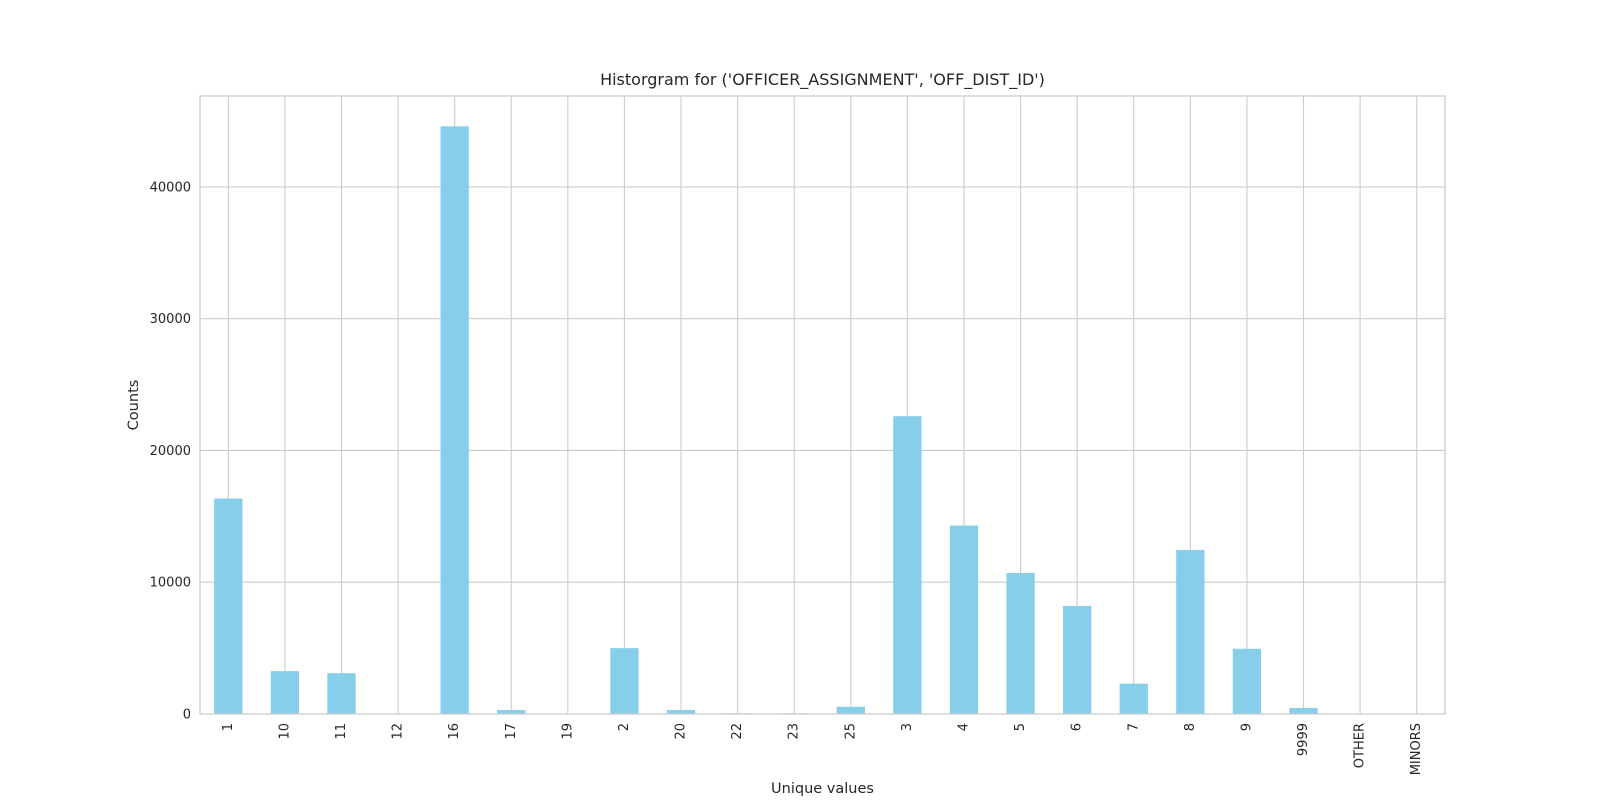 The image size is (1600, 800). Describe the element at coordinates (228, 727) in the screenshot. I see `x-tick-label-1: 1` at that location.